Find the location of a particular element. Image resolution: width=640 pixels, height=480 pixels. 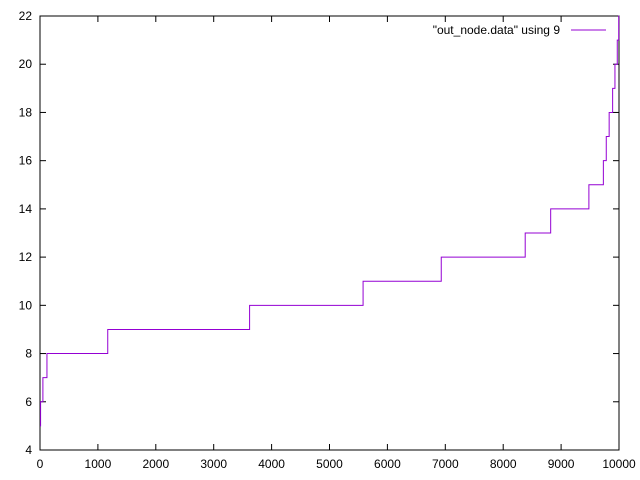

y-tick-label: 8 is located at coordinates (28, 354).